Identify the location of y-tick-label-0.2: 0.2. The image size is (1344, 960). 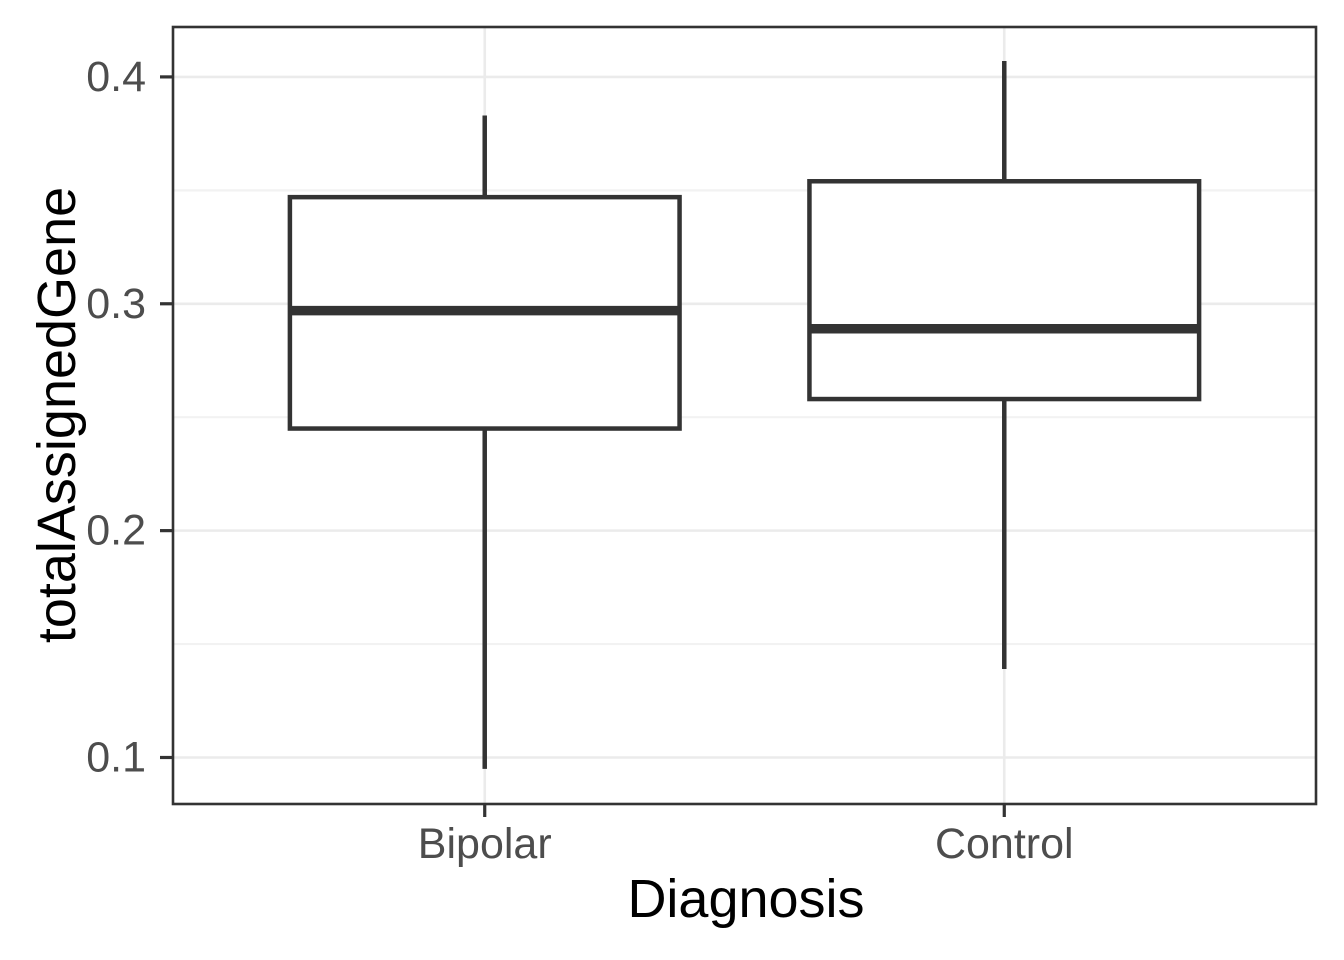
(116, 531).